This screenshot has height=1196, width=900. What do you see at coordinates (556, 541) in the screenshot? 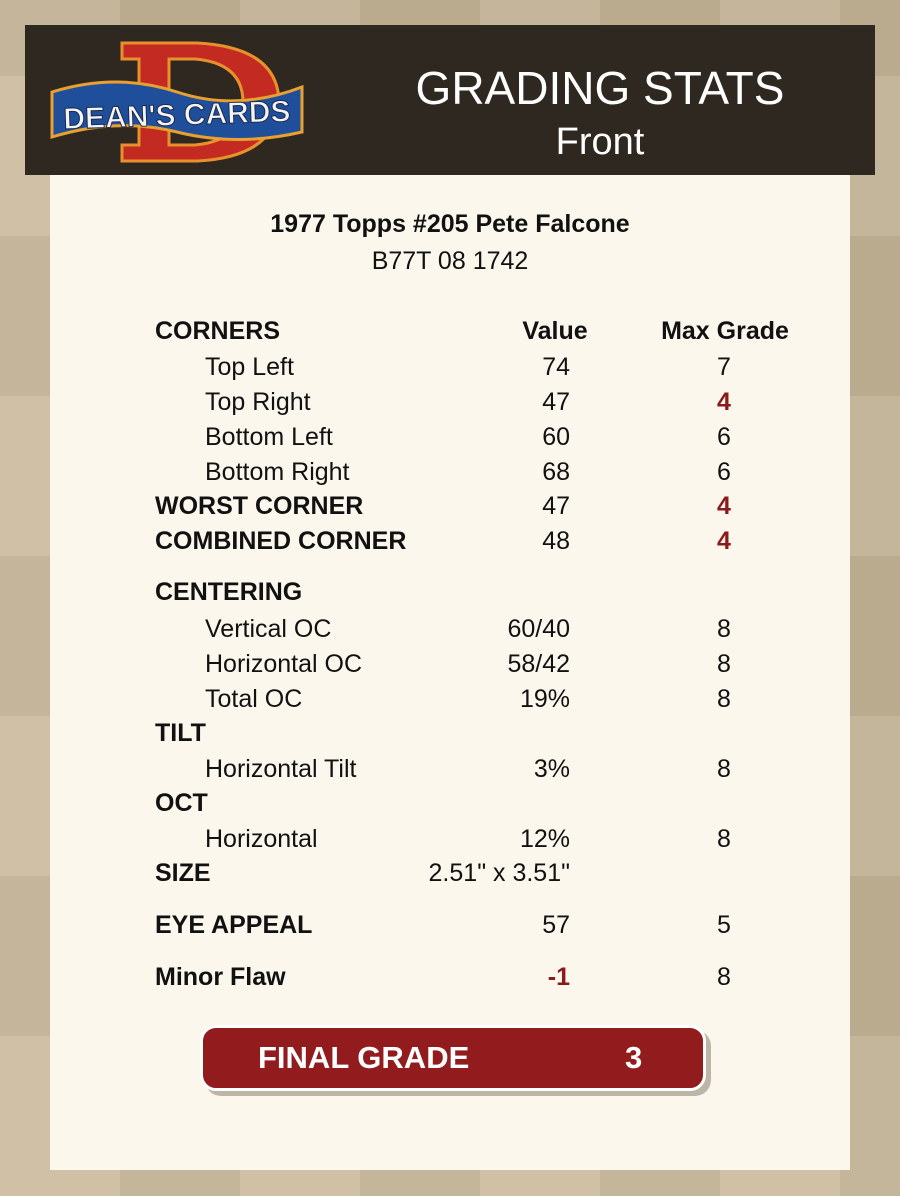
I see `row-value: 48` at bounding box center [556, 541].